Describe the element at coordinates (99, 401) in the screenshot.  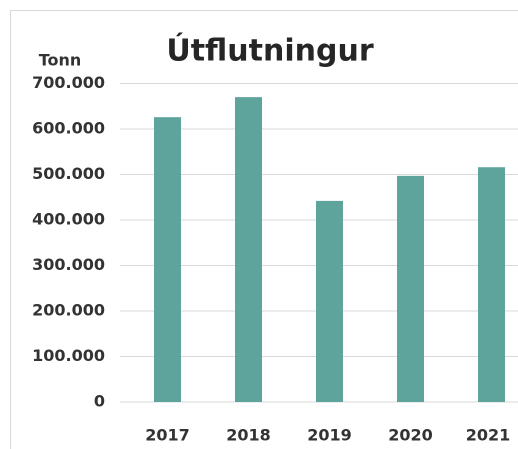
I see `y-tick-label: 0` at that location.